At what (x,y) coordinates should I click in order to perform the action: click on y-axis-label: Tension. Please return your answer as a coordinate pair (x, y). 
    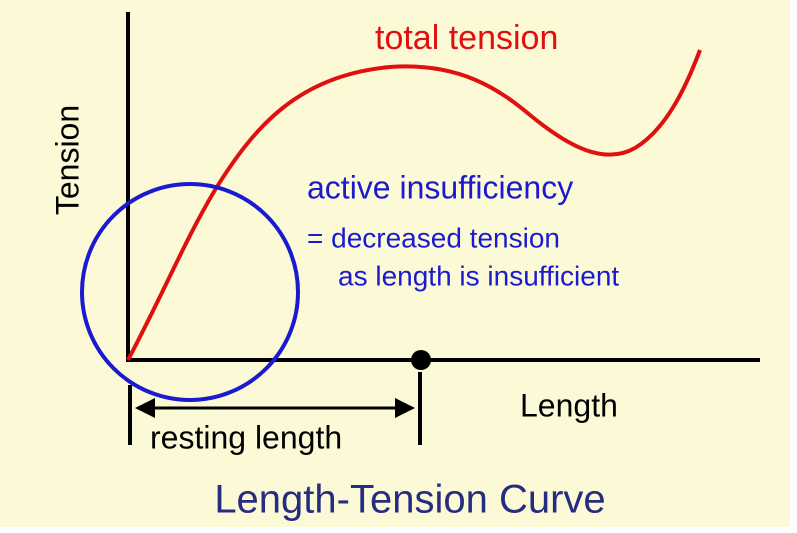
    Looking at the image, I should click on (67, 160).